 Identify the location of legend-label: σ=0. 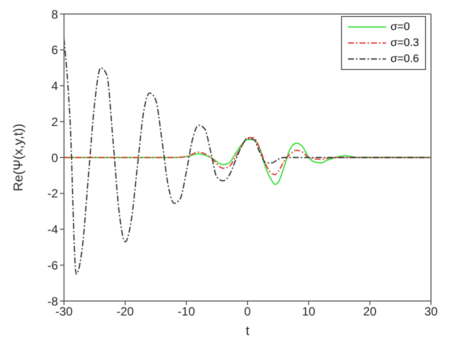
(400, 27).